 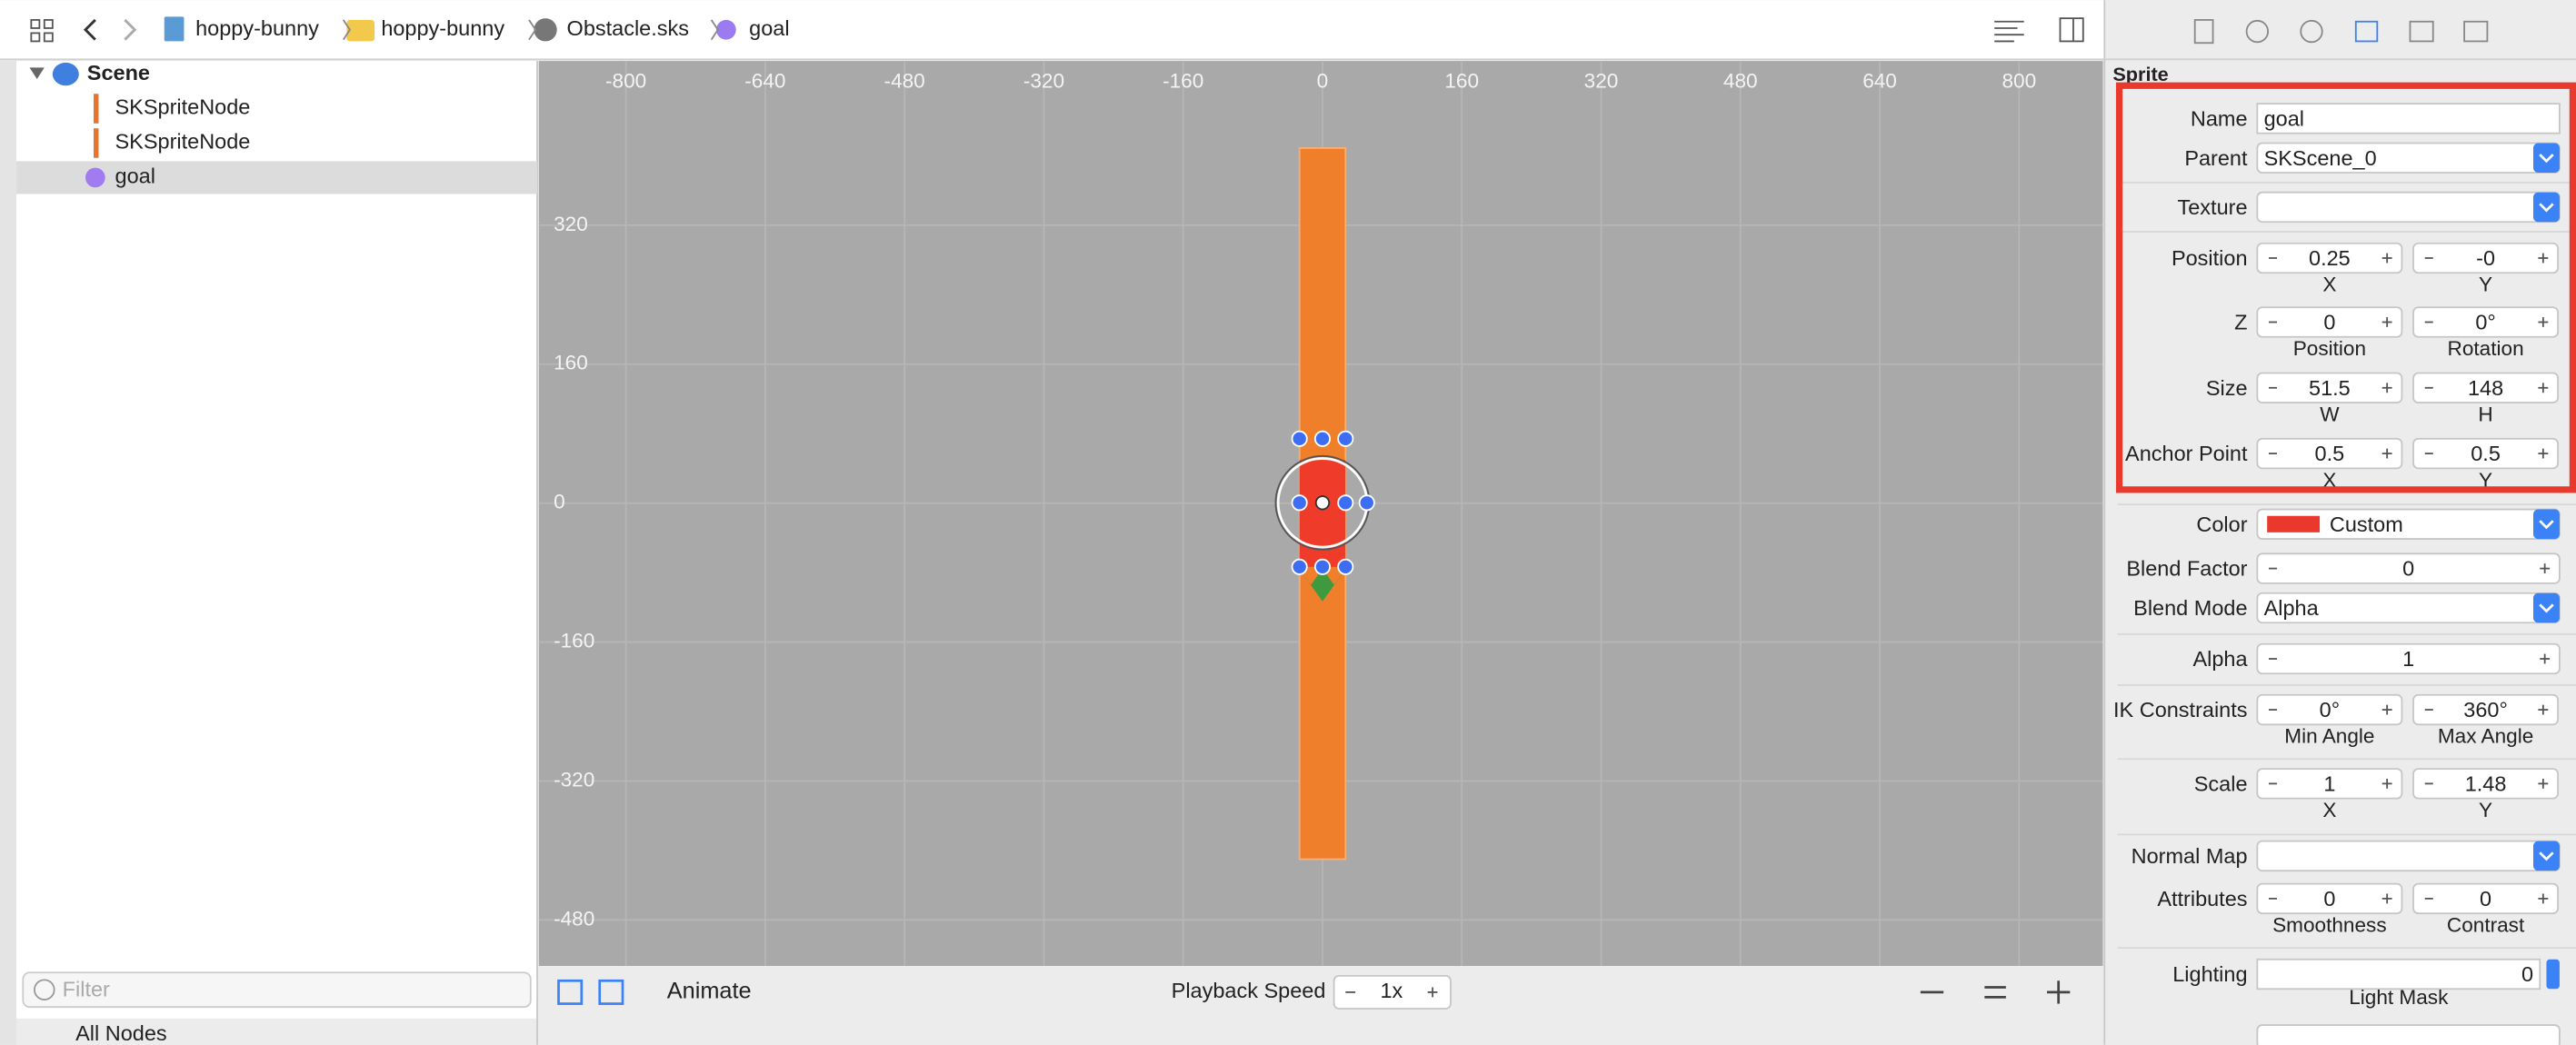 What do you see at coordinates (769, 28) in the screenshot?
I see `breadcrumb-item: goal` at bounding box center [769, 28].